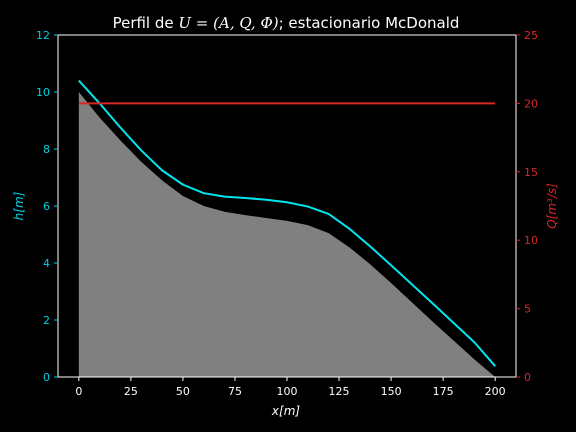 Image resolution: width=576 pixels, height=432 pixels. Describe the element at coordinates (235, 391) in the screenshot. I see `x-tick-label: 75` at that location.